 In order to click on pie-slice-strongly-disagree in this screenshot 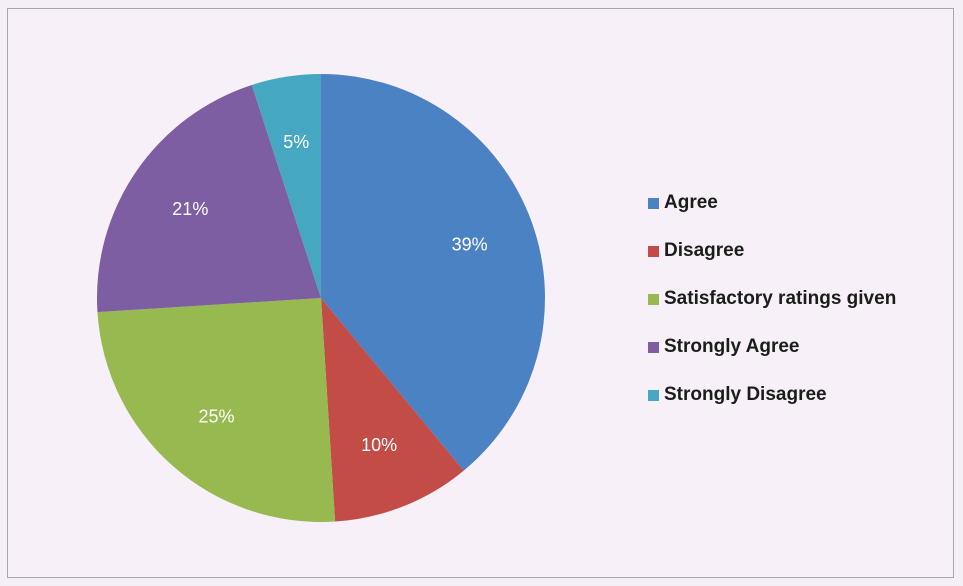, I will do `click(286, 186)`.